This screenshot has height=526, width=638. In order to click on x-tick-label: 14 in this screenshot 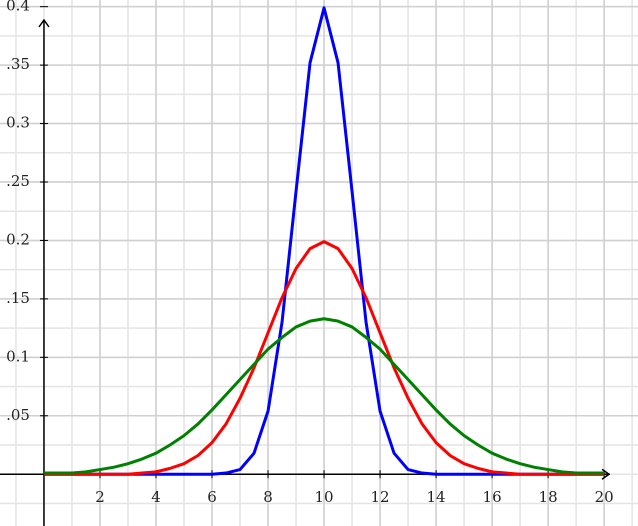, I will do `click(436, 497)`.